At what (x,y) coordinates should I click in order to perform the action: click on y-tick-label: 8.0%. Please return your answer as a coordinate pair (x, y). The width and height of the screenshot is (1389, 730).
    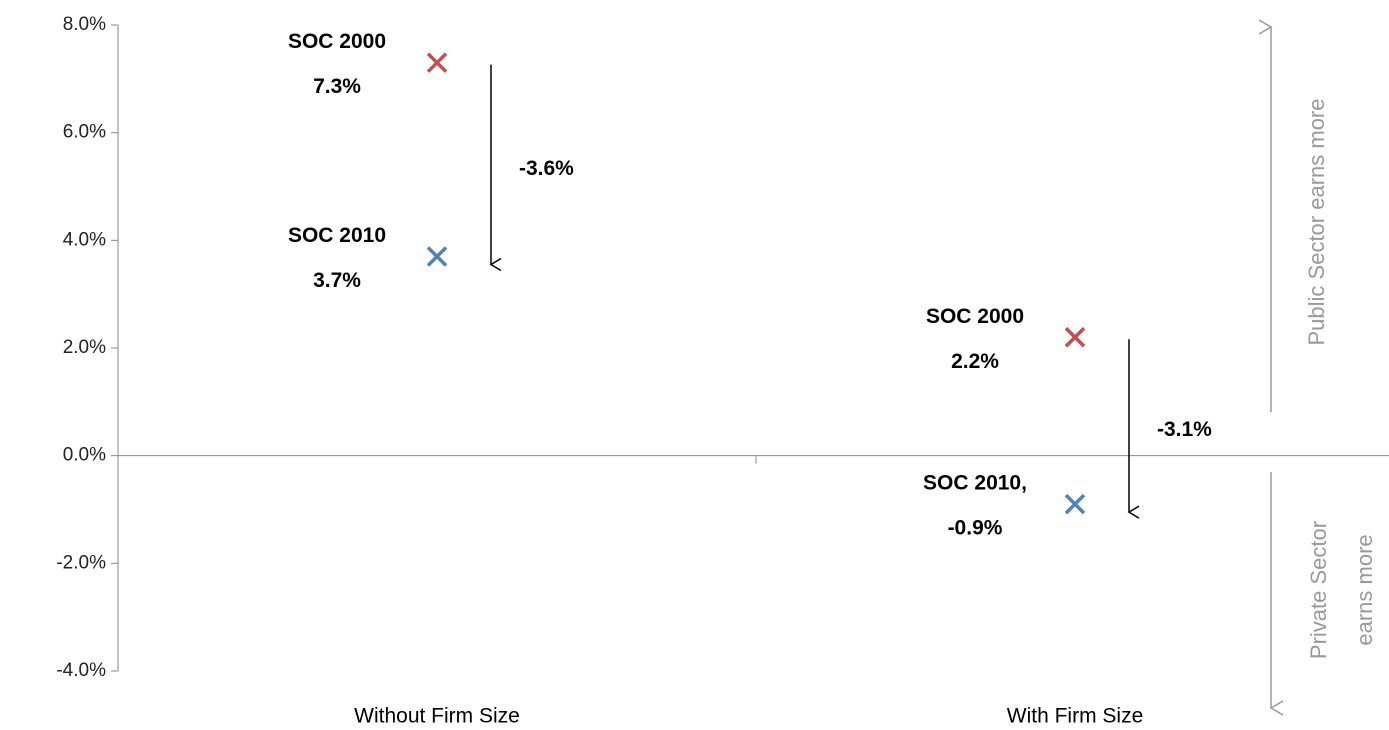
    Looking at the image, I should click on (84, 24).